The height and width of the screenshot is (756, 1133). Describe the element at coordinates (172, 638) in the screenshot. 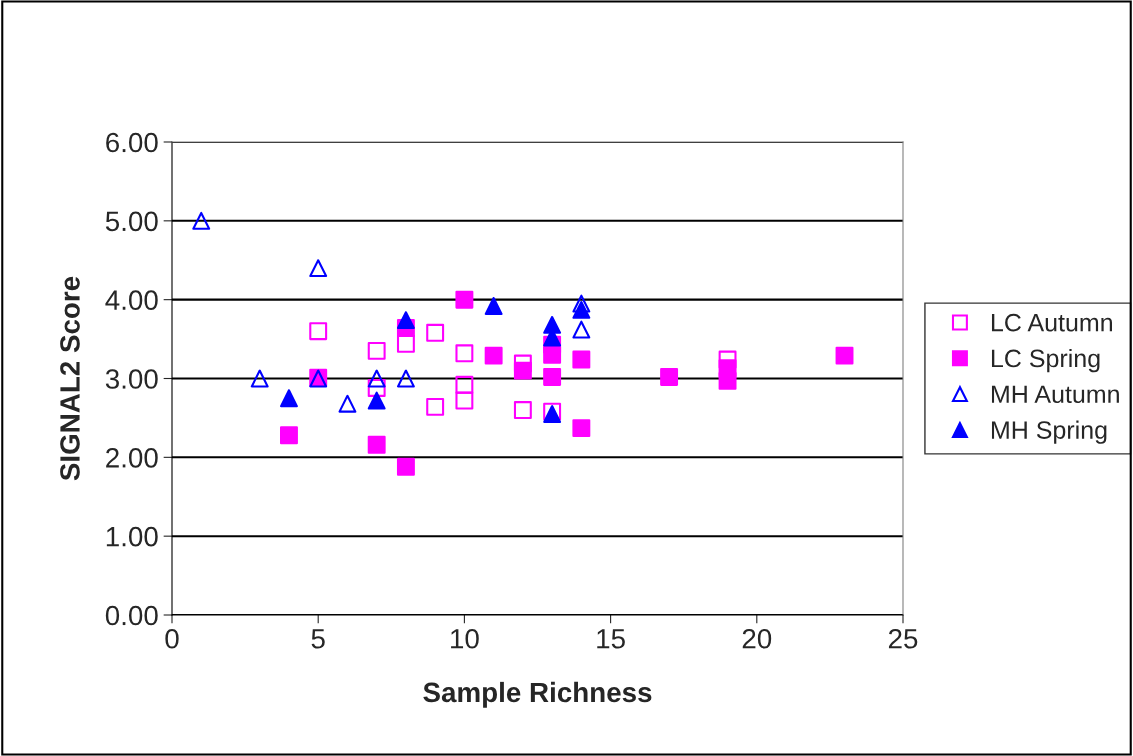

I see `x-tick-label: 0` at that location.